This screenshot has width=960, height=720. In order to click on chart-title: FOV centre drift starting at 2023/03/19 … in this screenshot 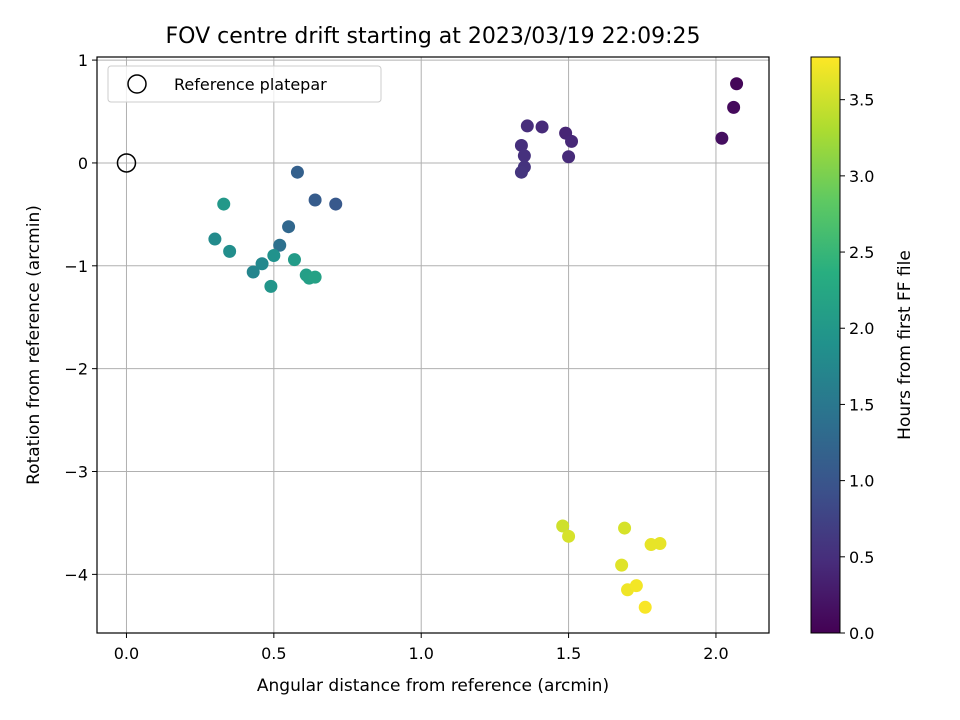, I will do `click(433, 36)`.